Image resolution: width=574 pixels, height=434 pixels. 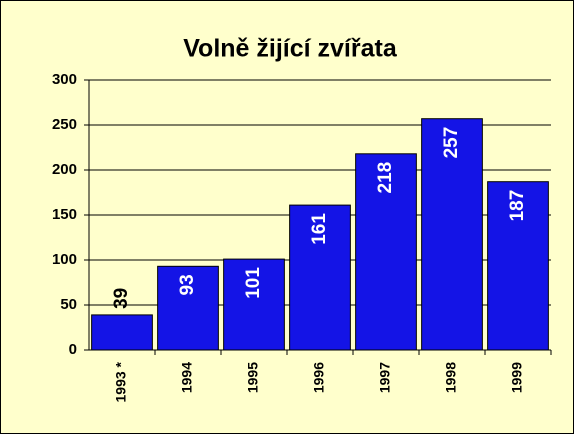 What do you see at coordinates (64, 259) in the screenshot?
I see `y-tick-label: 100` at bounding box center [64, 259].